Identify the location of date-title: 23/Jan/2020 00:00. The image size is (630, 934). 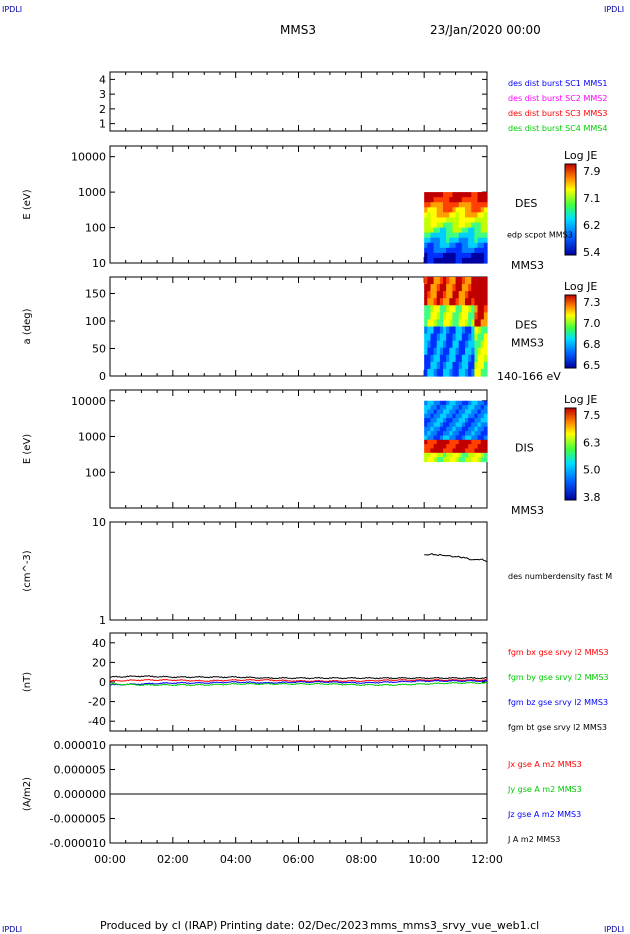
(485, 30).